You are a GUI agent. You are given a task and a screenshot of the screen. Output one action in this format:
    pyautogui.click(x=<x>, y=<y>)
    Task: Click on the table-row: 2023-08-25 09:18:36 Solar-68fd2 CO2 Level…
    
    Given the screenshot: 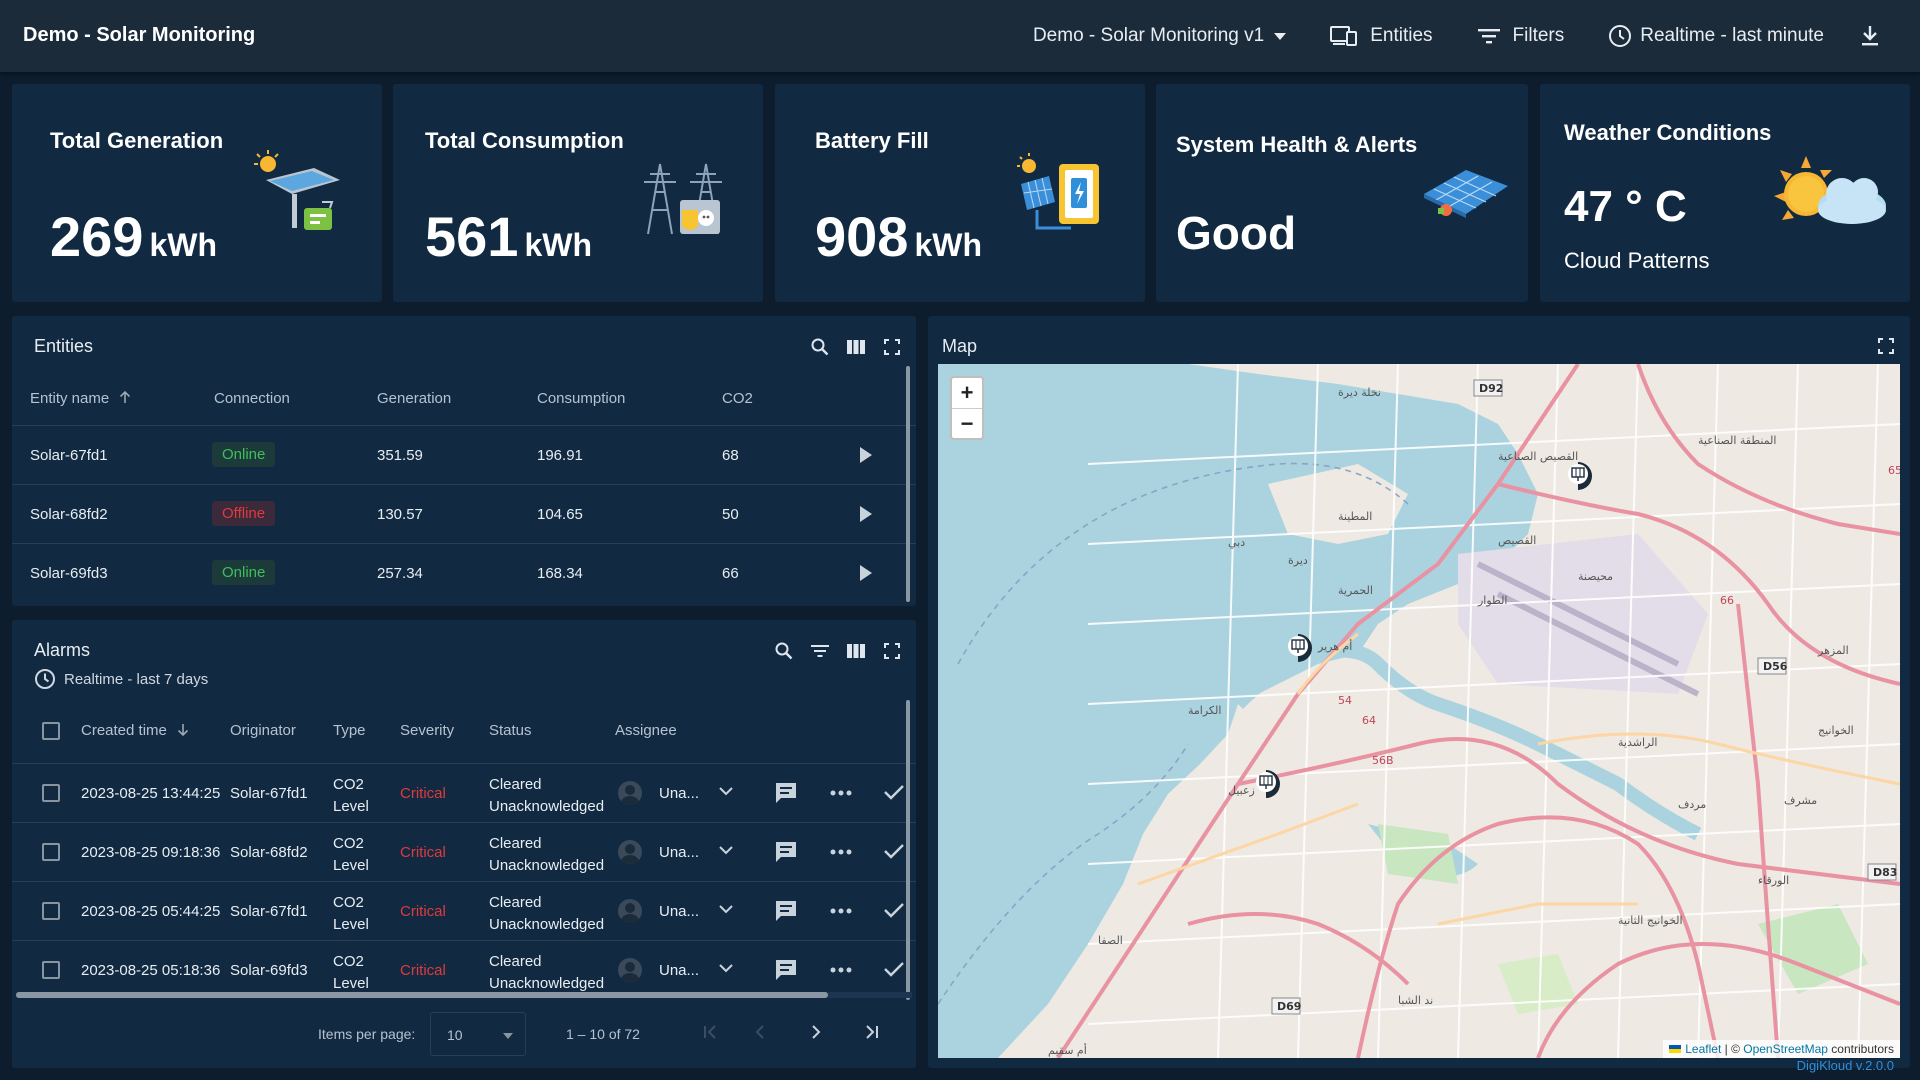 What is the action you would take?
    pyautogui.click(x=464, y=852)
    